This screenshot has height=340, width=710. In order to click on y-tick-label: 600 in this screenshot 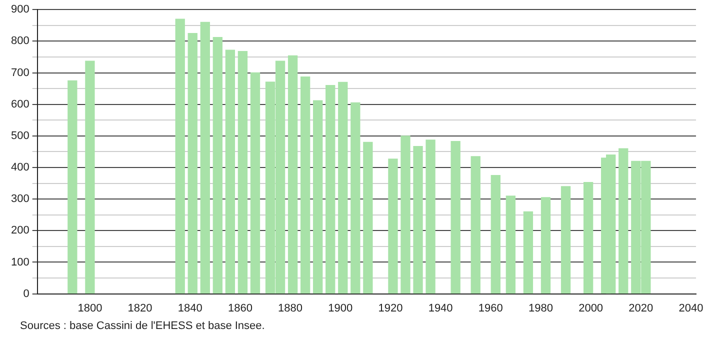, I will do `click(20, 104)`.